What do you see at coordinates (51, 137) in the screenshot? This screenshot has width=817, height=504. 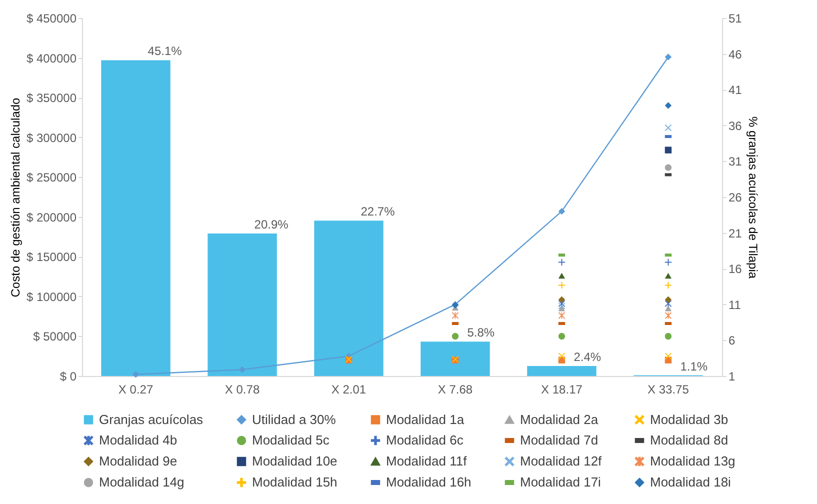 I see `y-tick-label: $ 300000` at bounding box center [51, 137].